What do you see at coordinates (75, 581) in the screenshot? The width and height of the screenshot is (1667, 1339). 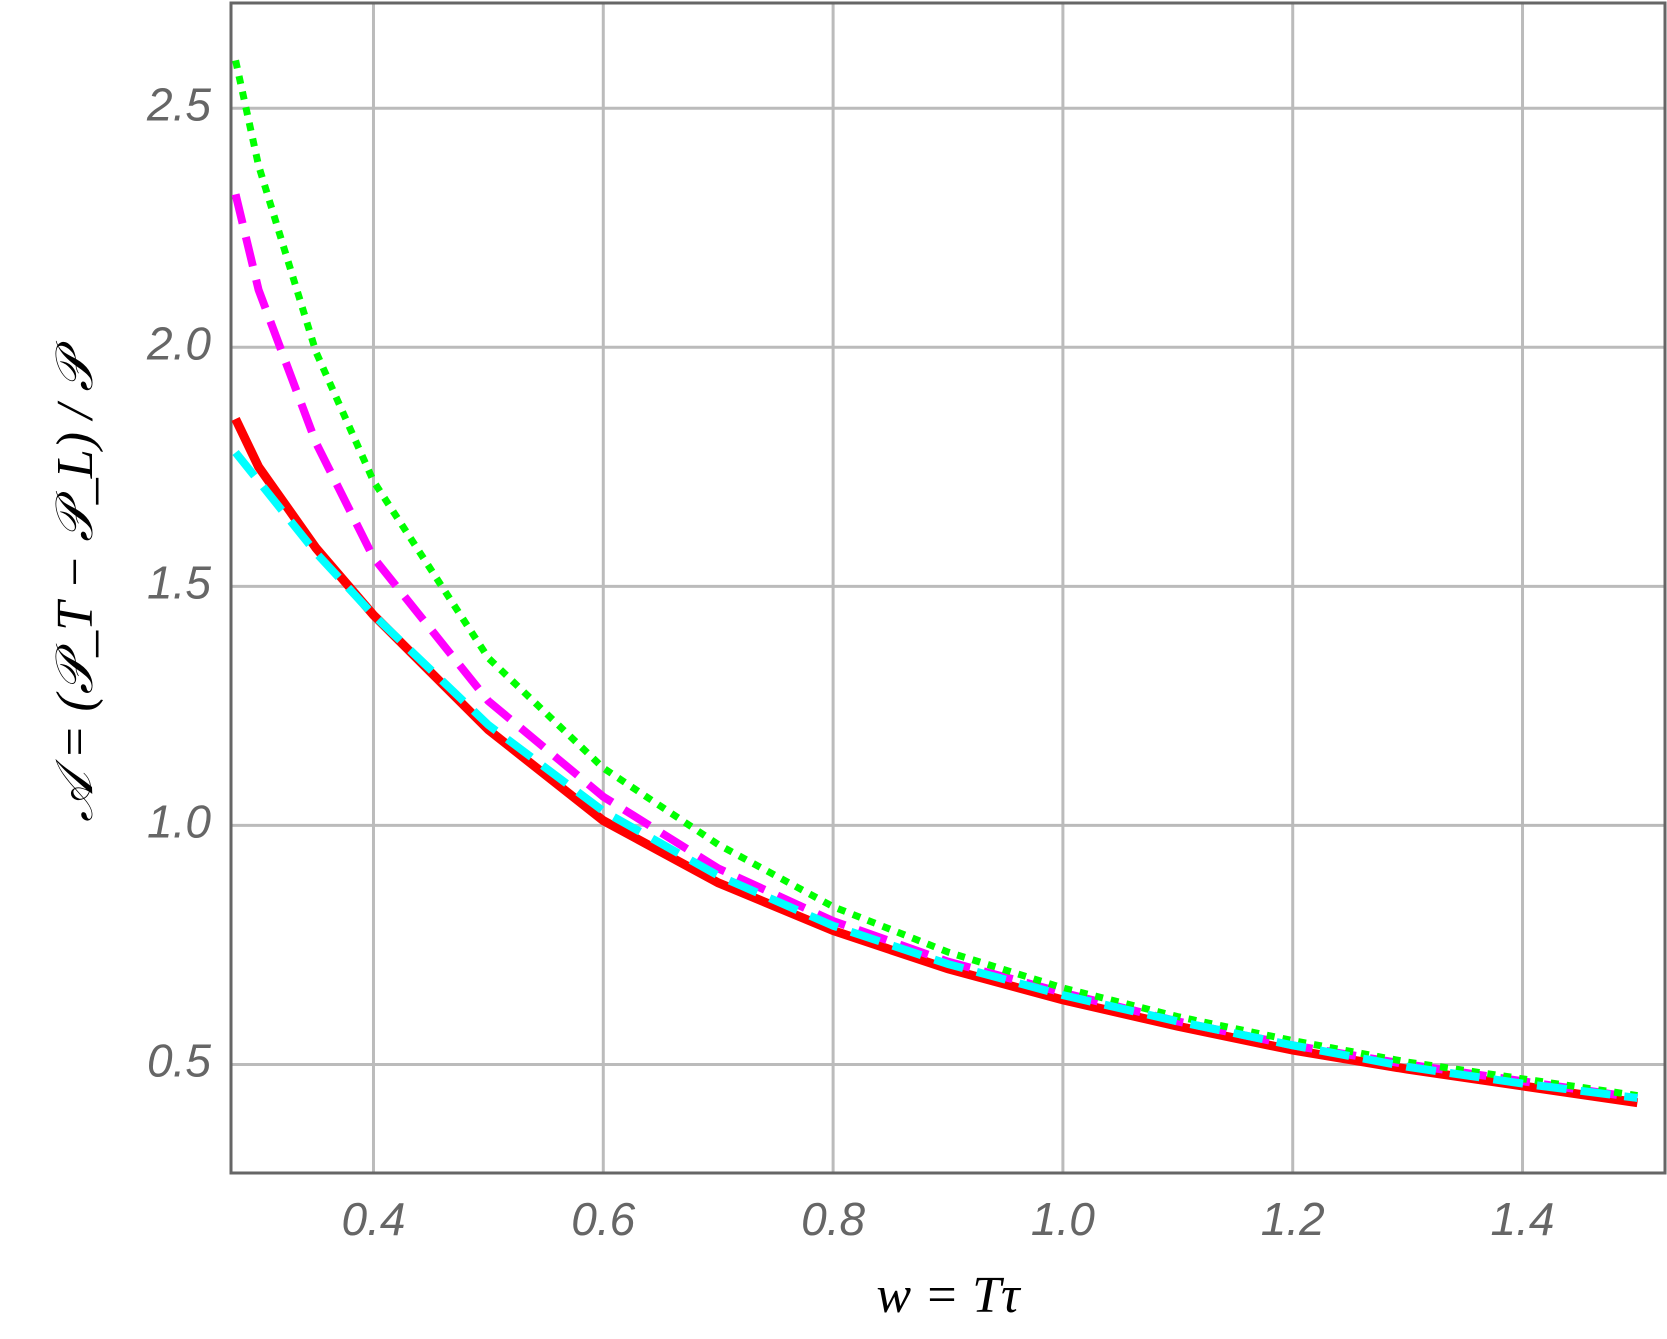 I see `y-axis-label: 𝒜 = (𝒫_T − 𝒫_L) / 𝒫` at bounding box center [75, 581].